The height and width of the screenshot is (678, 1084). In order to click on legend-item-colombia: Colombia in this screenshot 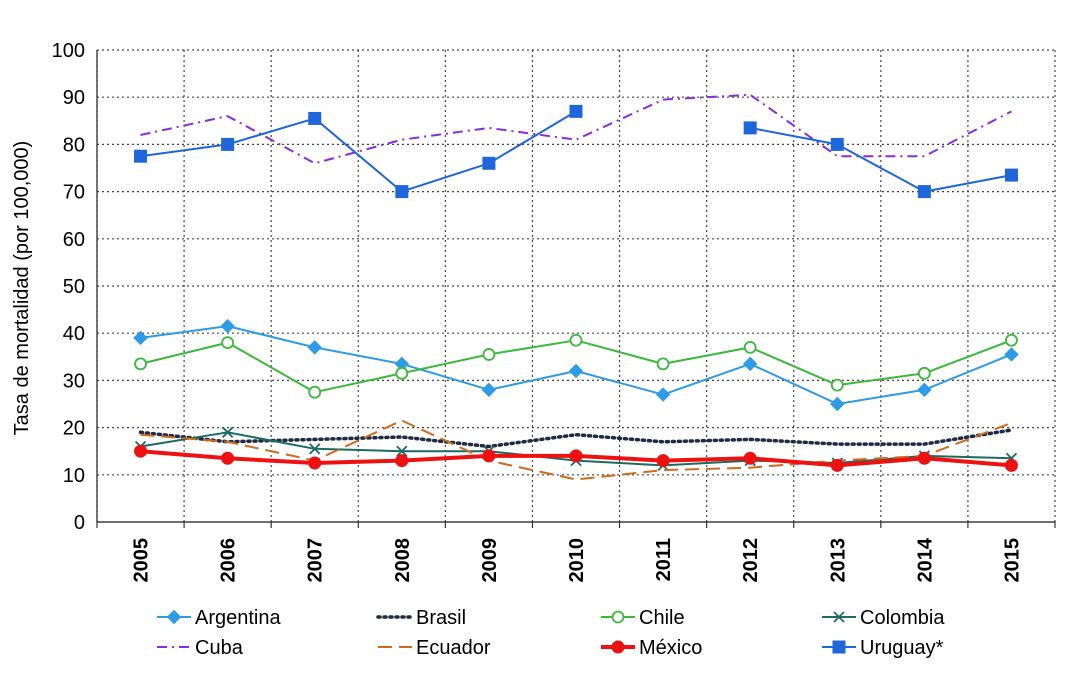, I will do `click(883, 618)`.